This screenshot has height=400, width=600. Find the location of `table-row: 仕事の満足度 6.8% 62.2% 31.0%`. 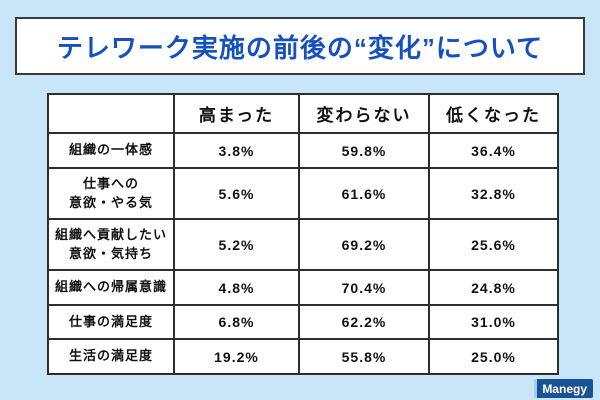

table-row: 仕事の満足度 6.8% 62.2% 31.0% is located at coordinates (303, 322).